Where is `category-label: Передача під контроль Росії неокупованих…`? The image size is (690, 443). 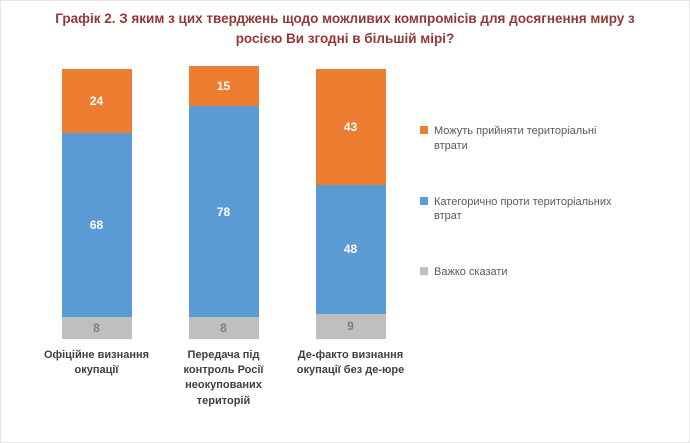 category-label: Передача під контроль Росії неокупованих… is located at coordinates (223, 377).